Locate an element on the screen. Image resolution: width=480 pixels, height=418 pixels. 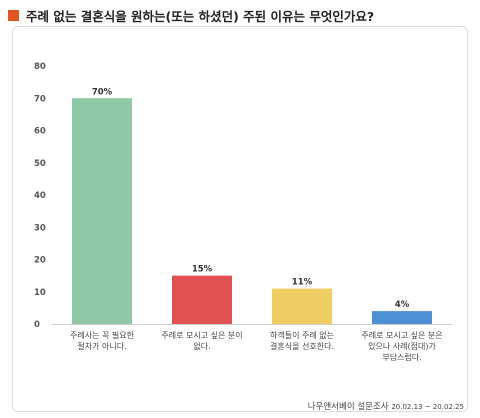
x-category-label: 있으나 사례(접대)가 is located at coordinates (402, 346).